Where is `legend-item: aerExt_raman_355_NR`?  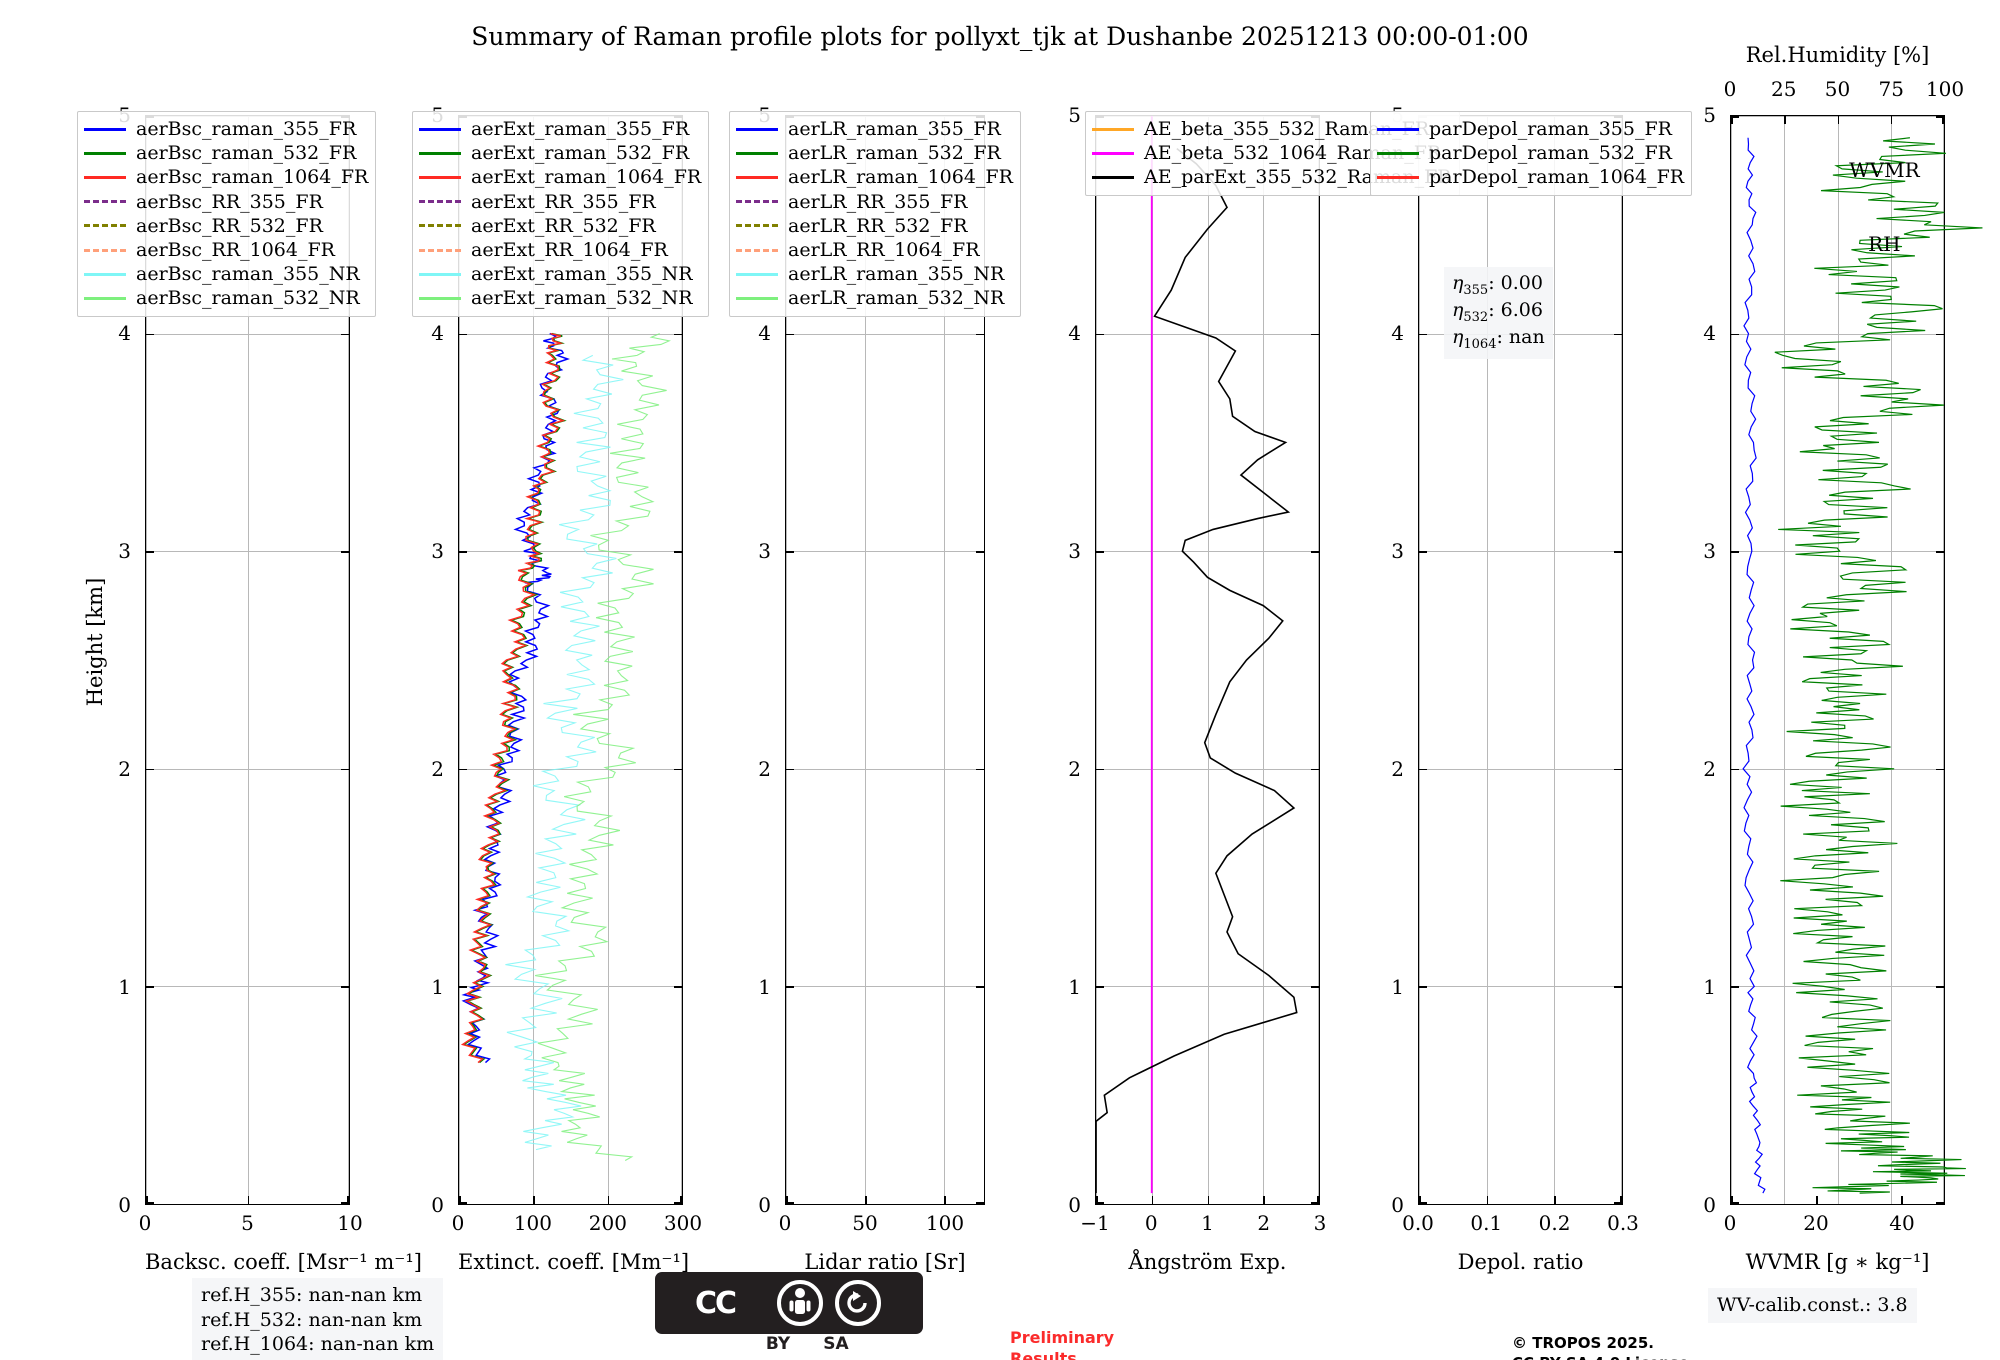 legend-item: aerExt_raman_355_NR is located at coordinates (560, 274).